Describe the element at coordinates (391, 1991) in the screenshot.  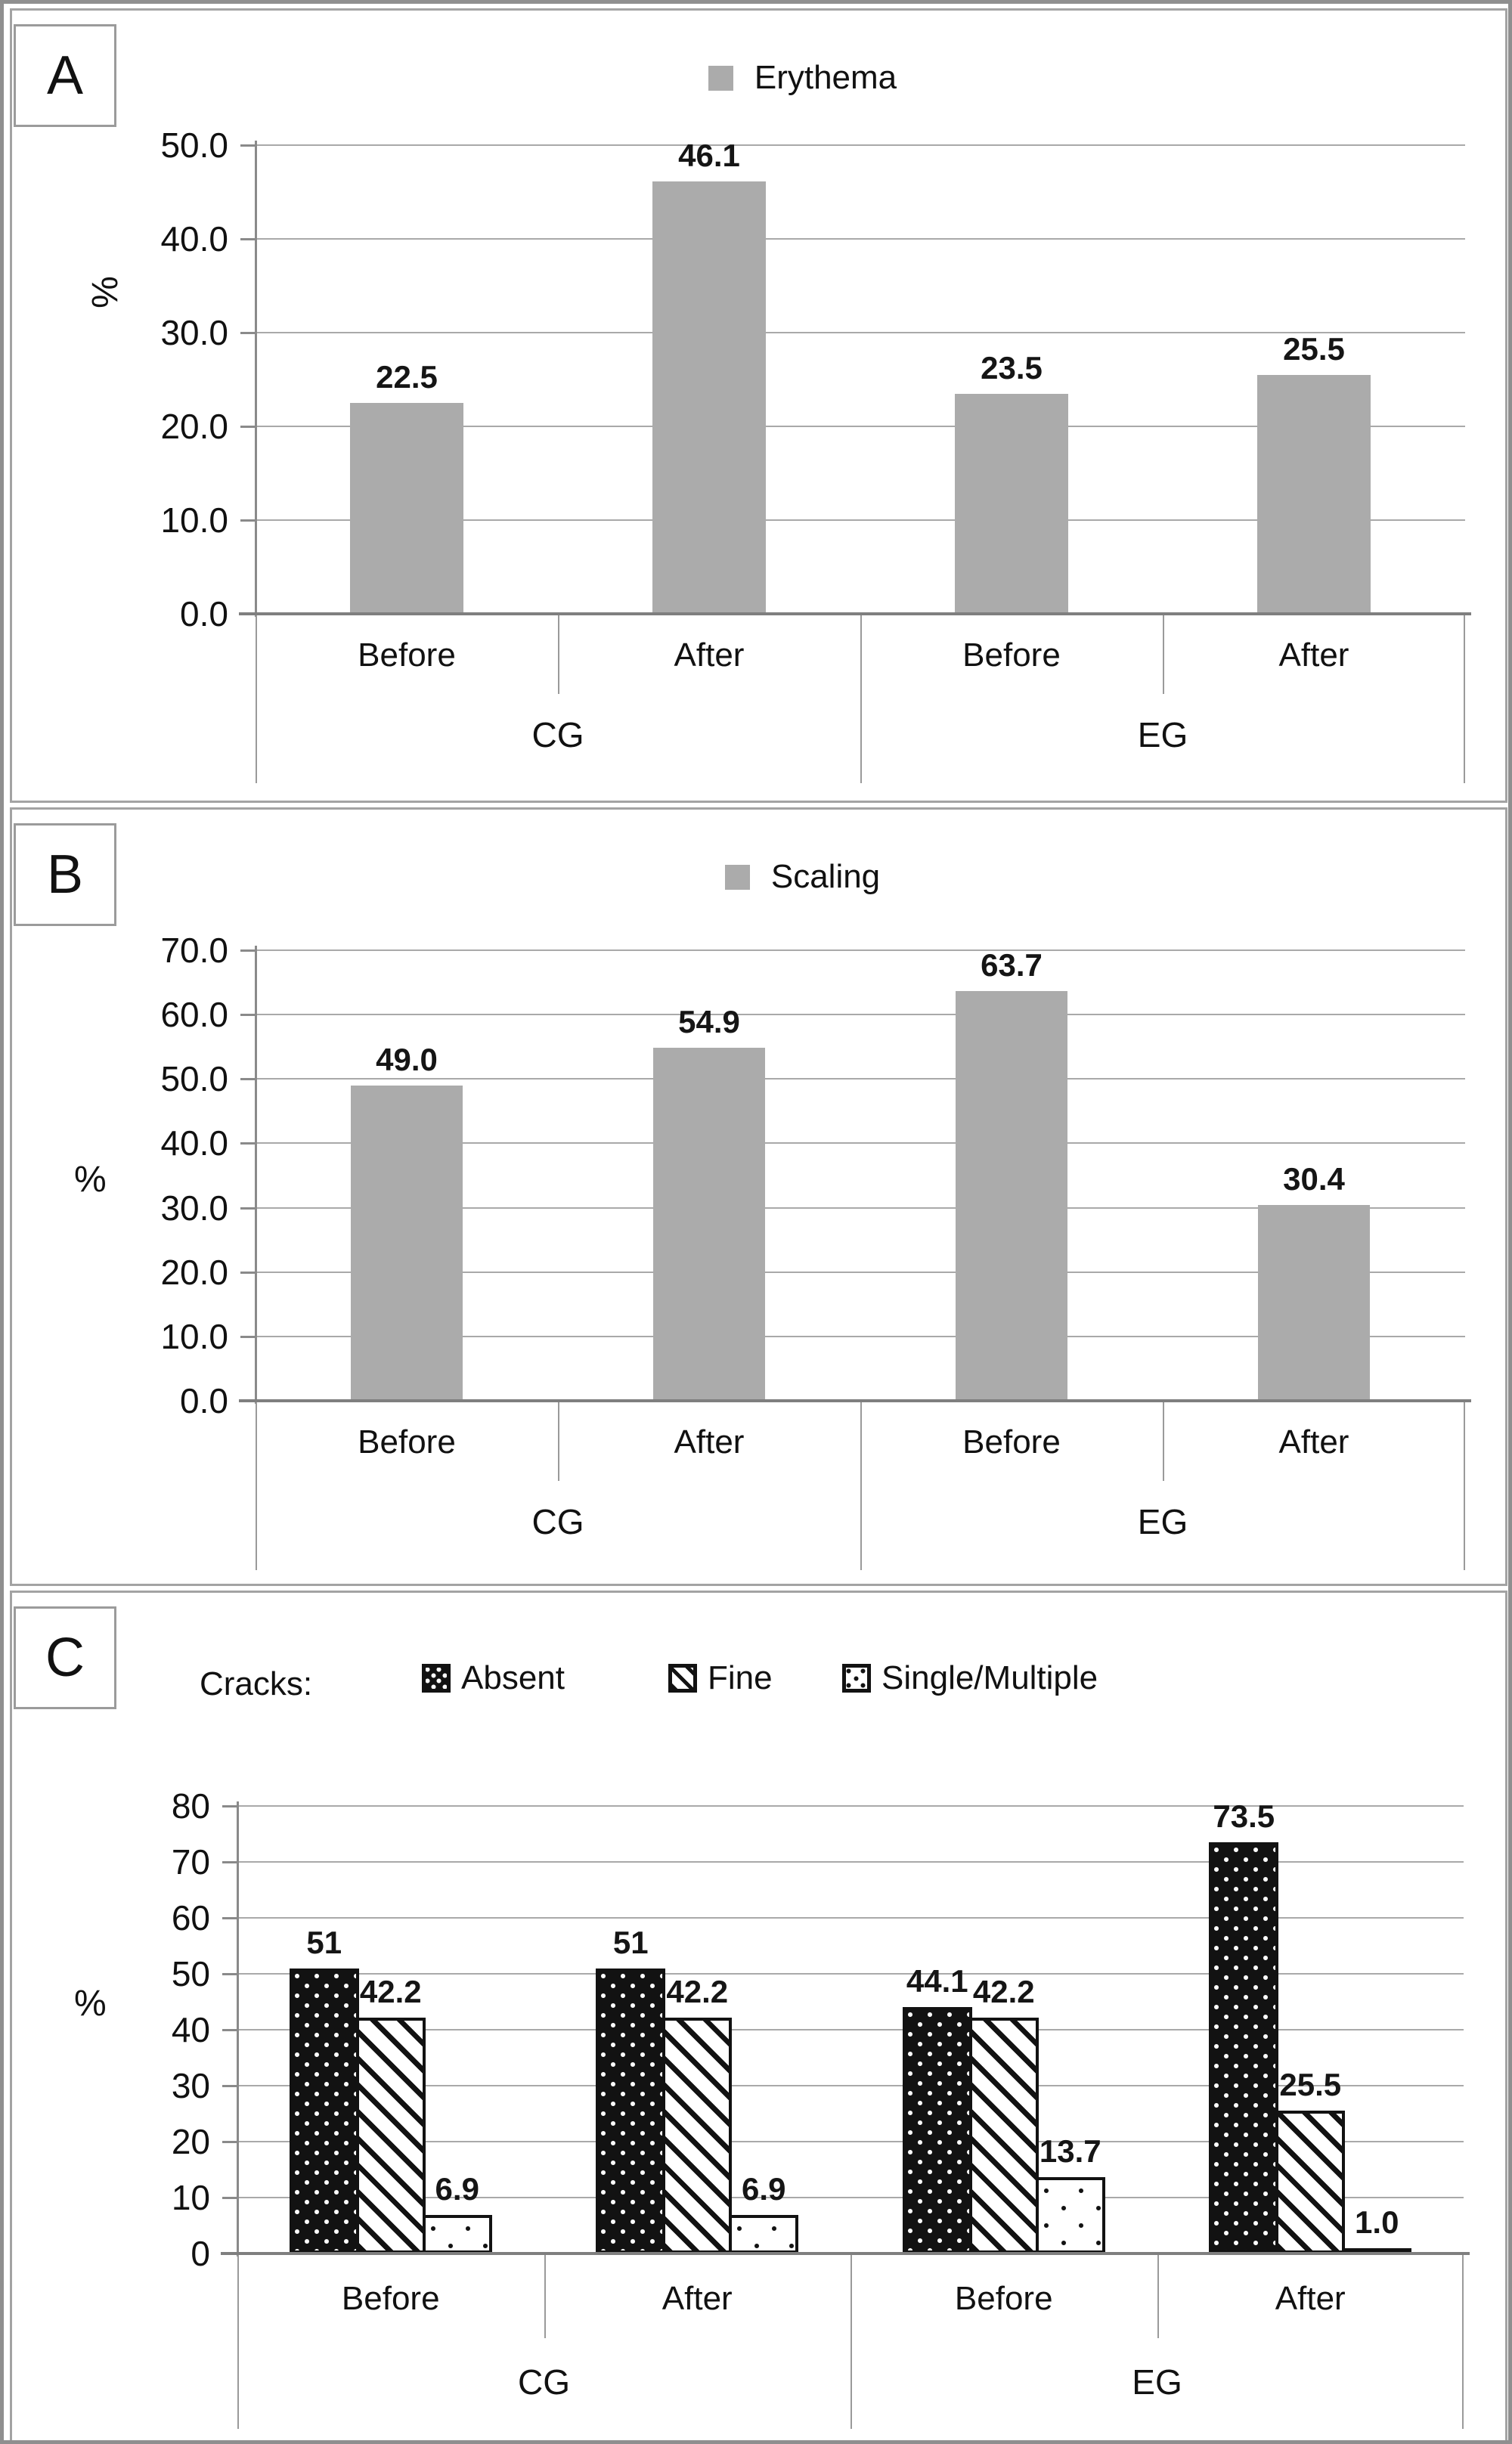
I see `value-label-fine-0: 42.2` at that location.